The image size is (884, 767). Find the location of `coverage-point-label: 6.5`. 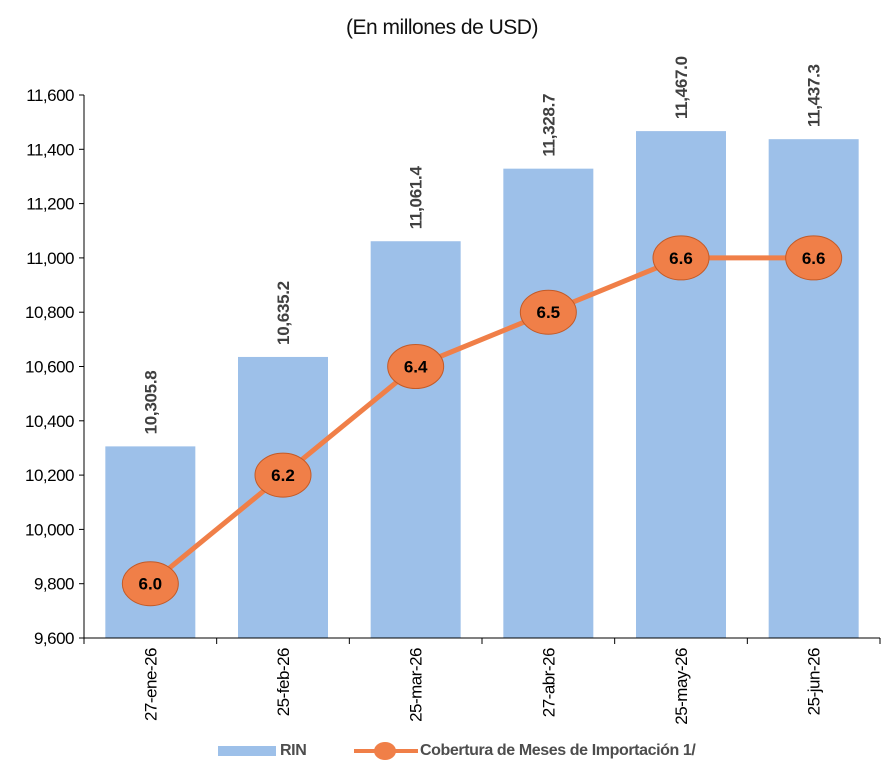

coverage-point-label: 6.5 is located at coordinates (549, 312).